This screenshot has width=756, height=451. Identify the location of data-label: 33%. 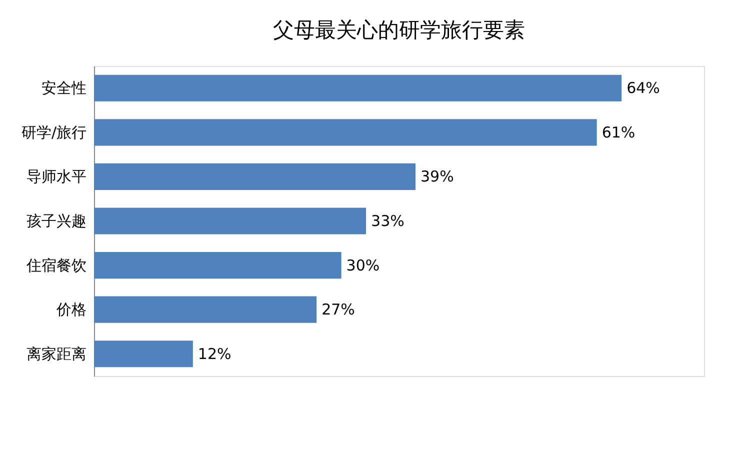
(387, 221).